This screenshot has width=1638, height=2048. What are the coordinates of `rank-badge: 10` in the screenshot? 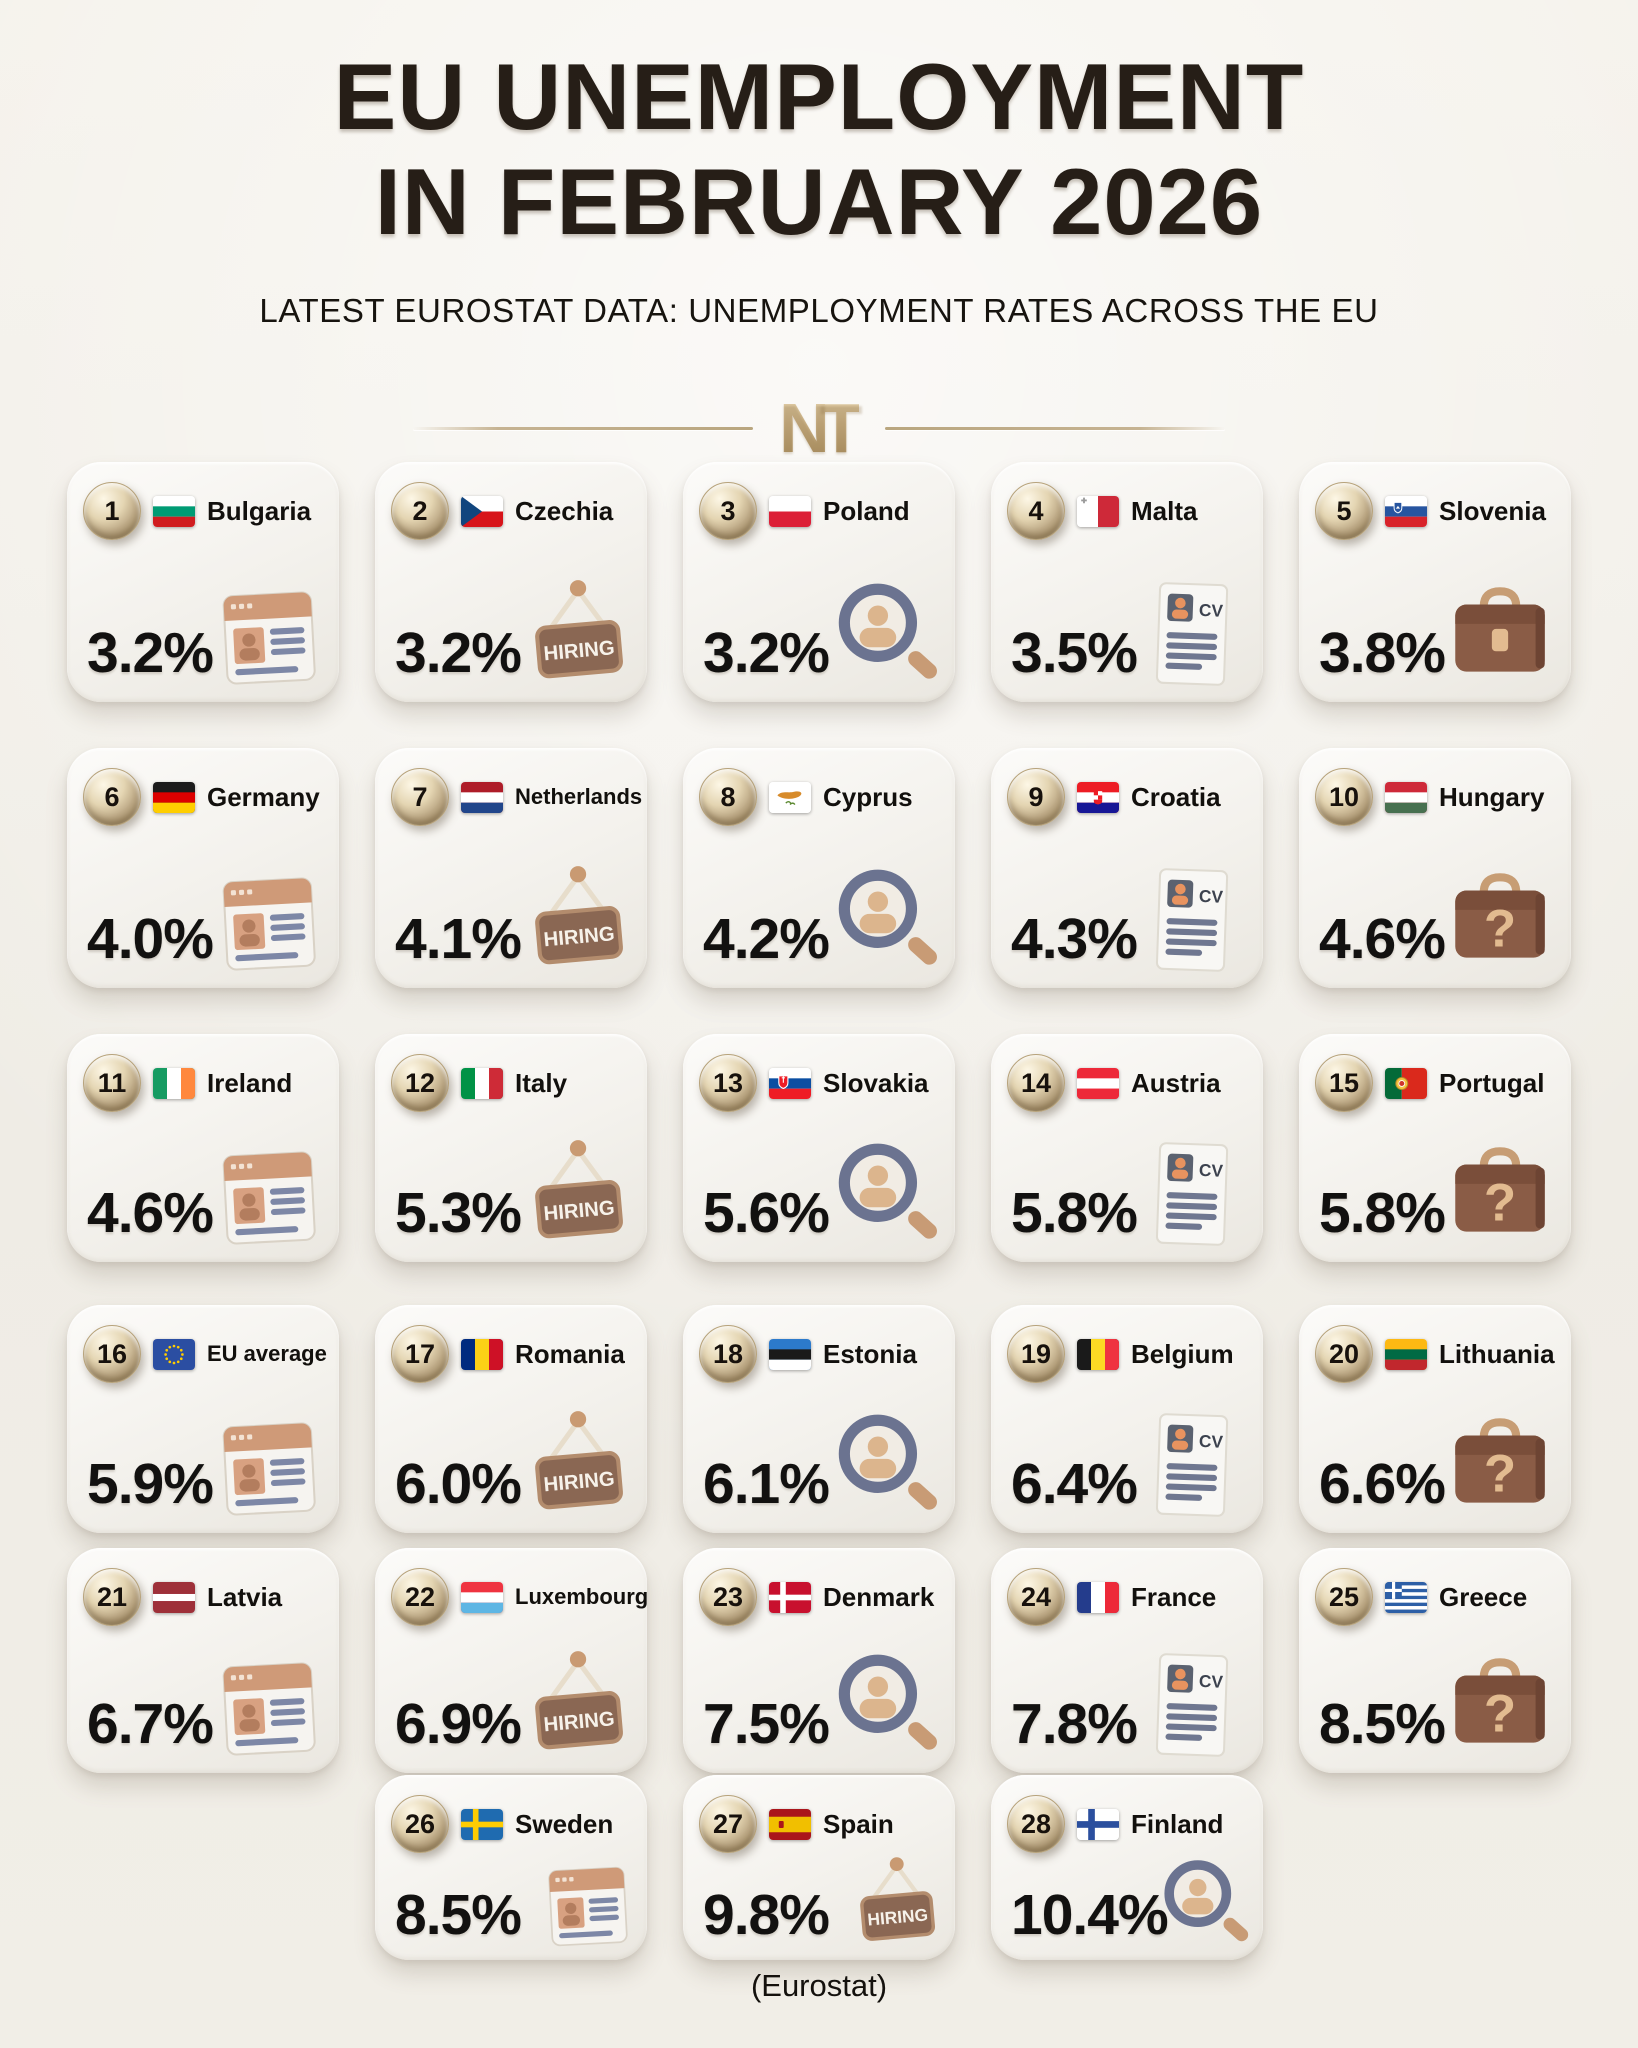 It's located at (1344, 797).